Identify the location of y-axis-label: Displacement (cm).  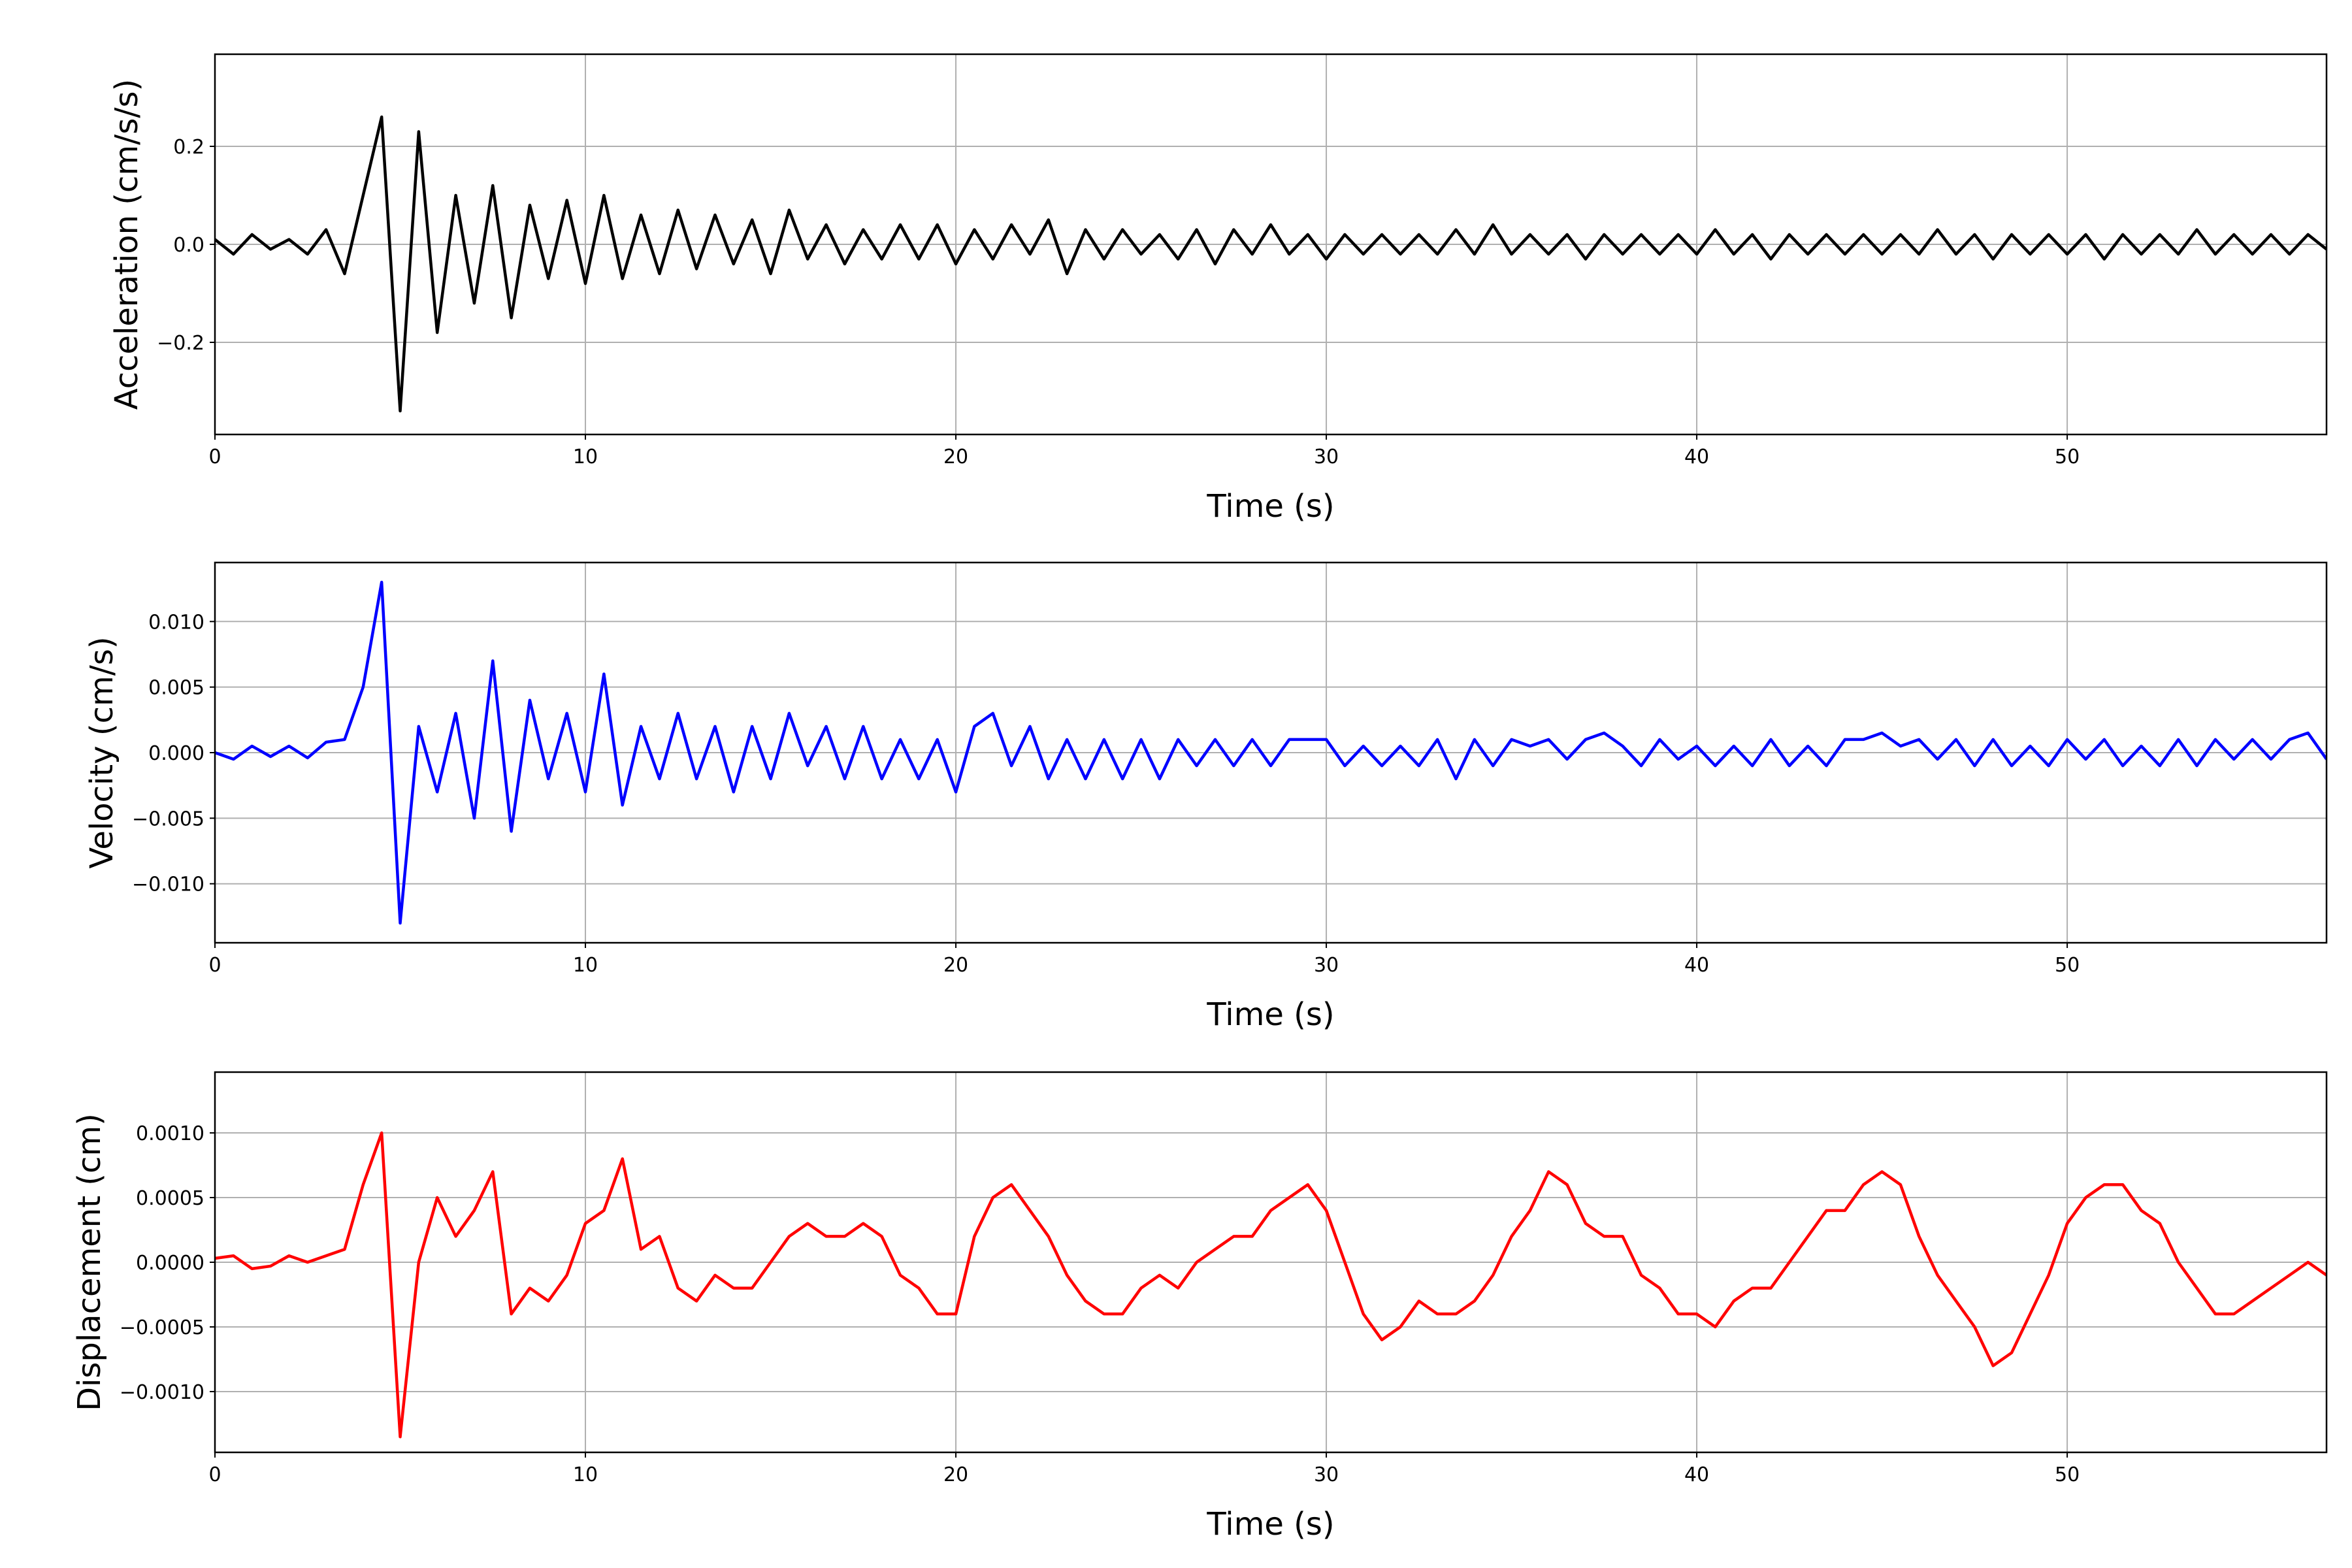
(89, 1262).